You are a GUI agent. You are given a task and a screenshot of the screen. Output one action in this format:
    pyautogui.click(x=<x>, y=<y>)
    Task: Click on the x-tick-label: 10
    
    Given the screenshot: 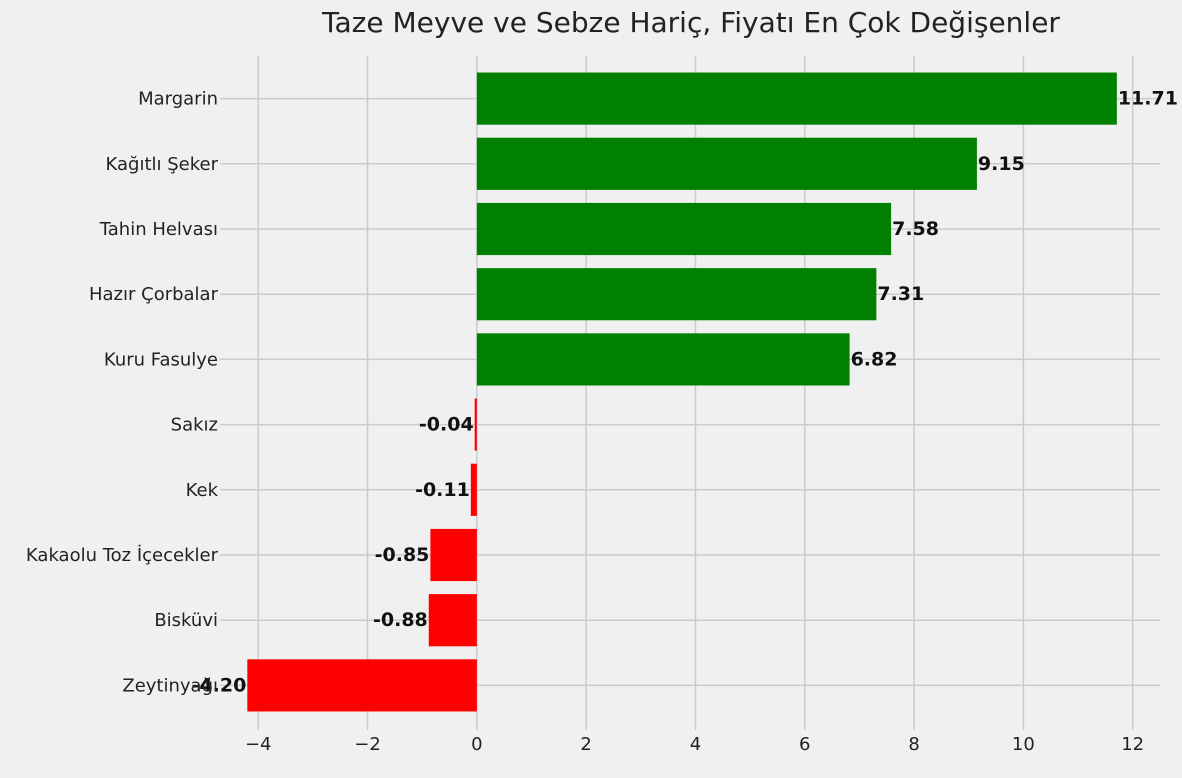 What is the action you would take?
    pyautogui.click(x=1023, y=744)
    